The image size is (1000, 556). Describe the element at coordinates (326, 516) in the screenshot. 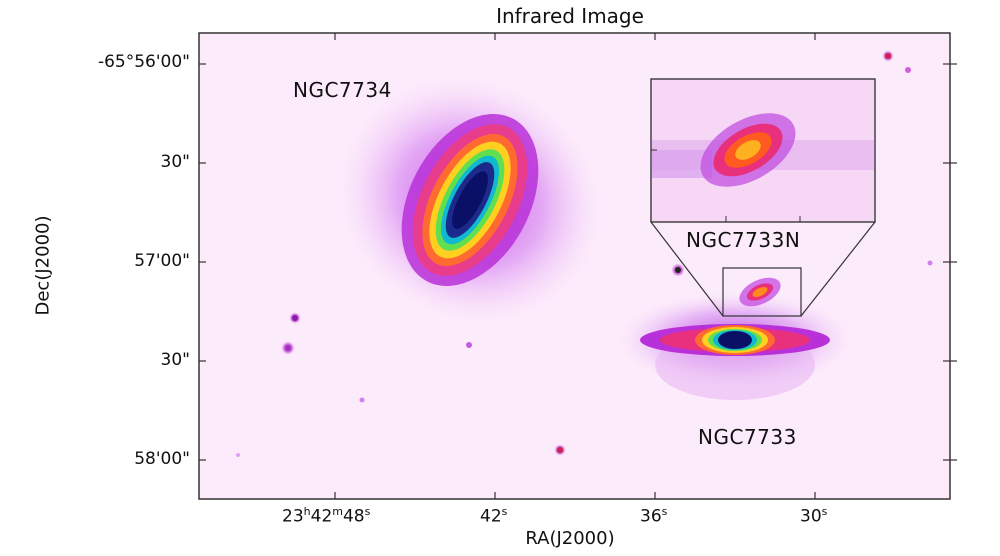

I see `x-tick-label: 23h42m48s` at that location.